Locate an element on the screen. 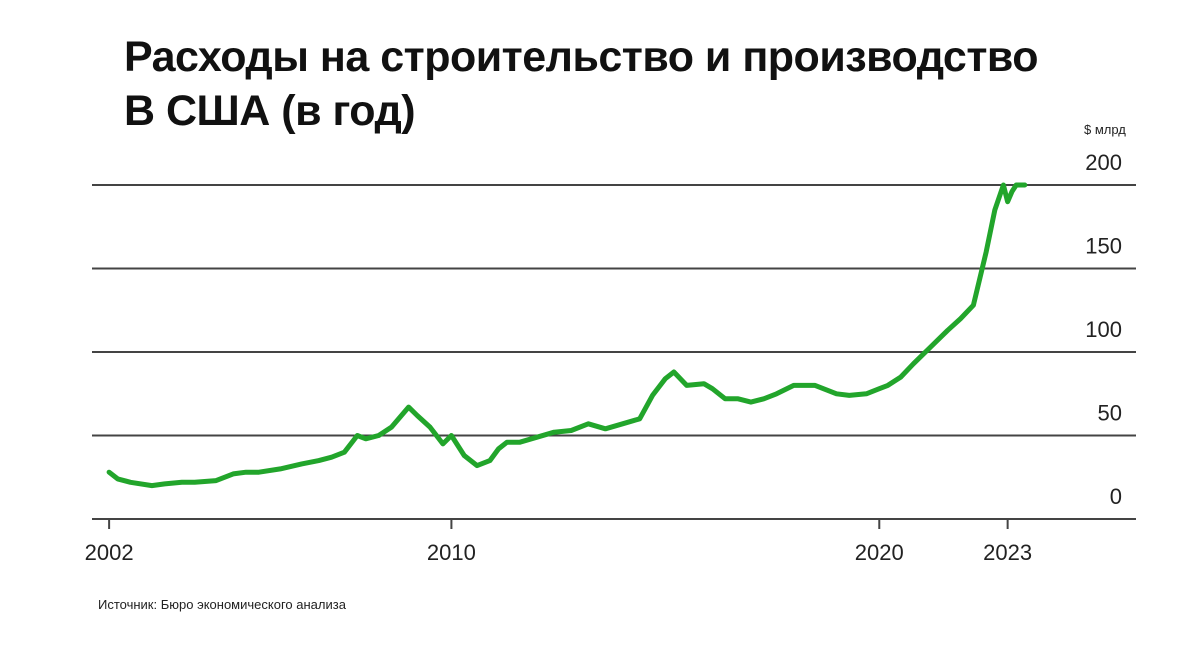  y-axis-tick-labels: 0 50 100 150 200 is located at coordinates (1103, 329).